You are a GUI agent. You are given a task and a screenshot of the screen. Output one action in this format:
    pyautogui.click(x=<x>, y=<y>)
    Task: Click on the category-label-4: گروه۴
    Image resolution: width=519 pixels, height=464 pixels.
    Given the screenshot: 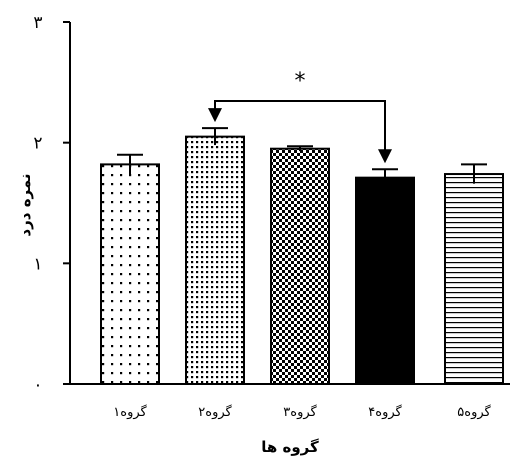 What is the action you would take?
    pyautogui.click(x=385, y=412)
    